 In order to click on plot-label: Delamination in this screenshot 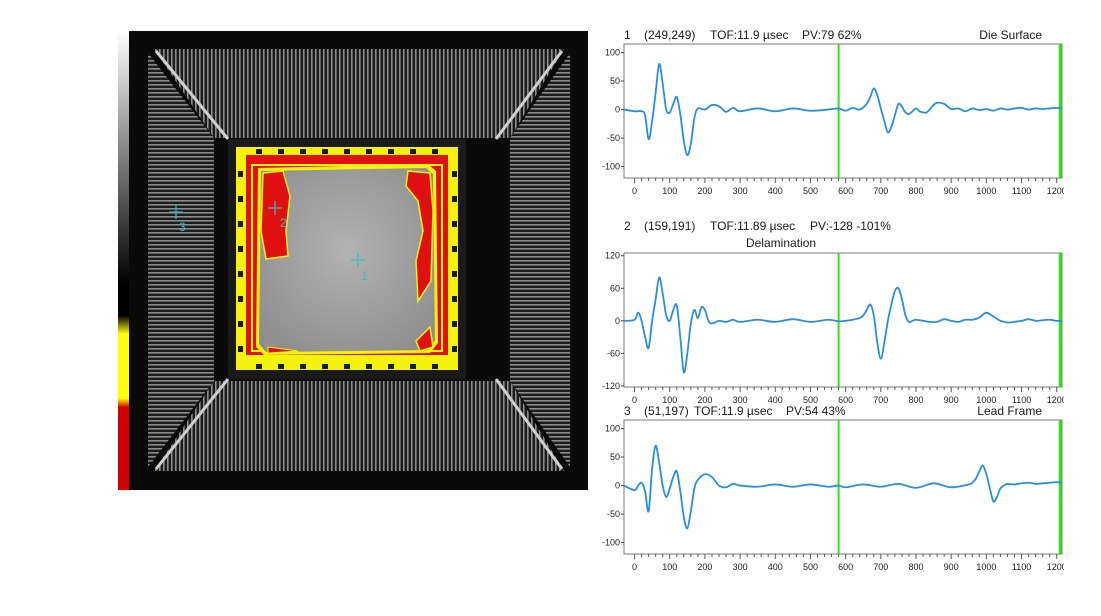, I will do `click(781, 243)`.